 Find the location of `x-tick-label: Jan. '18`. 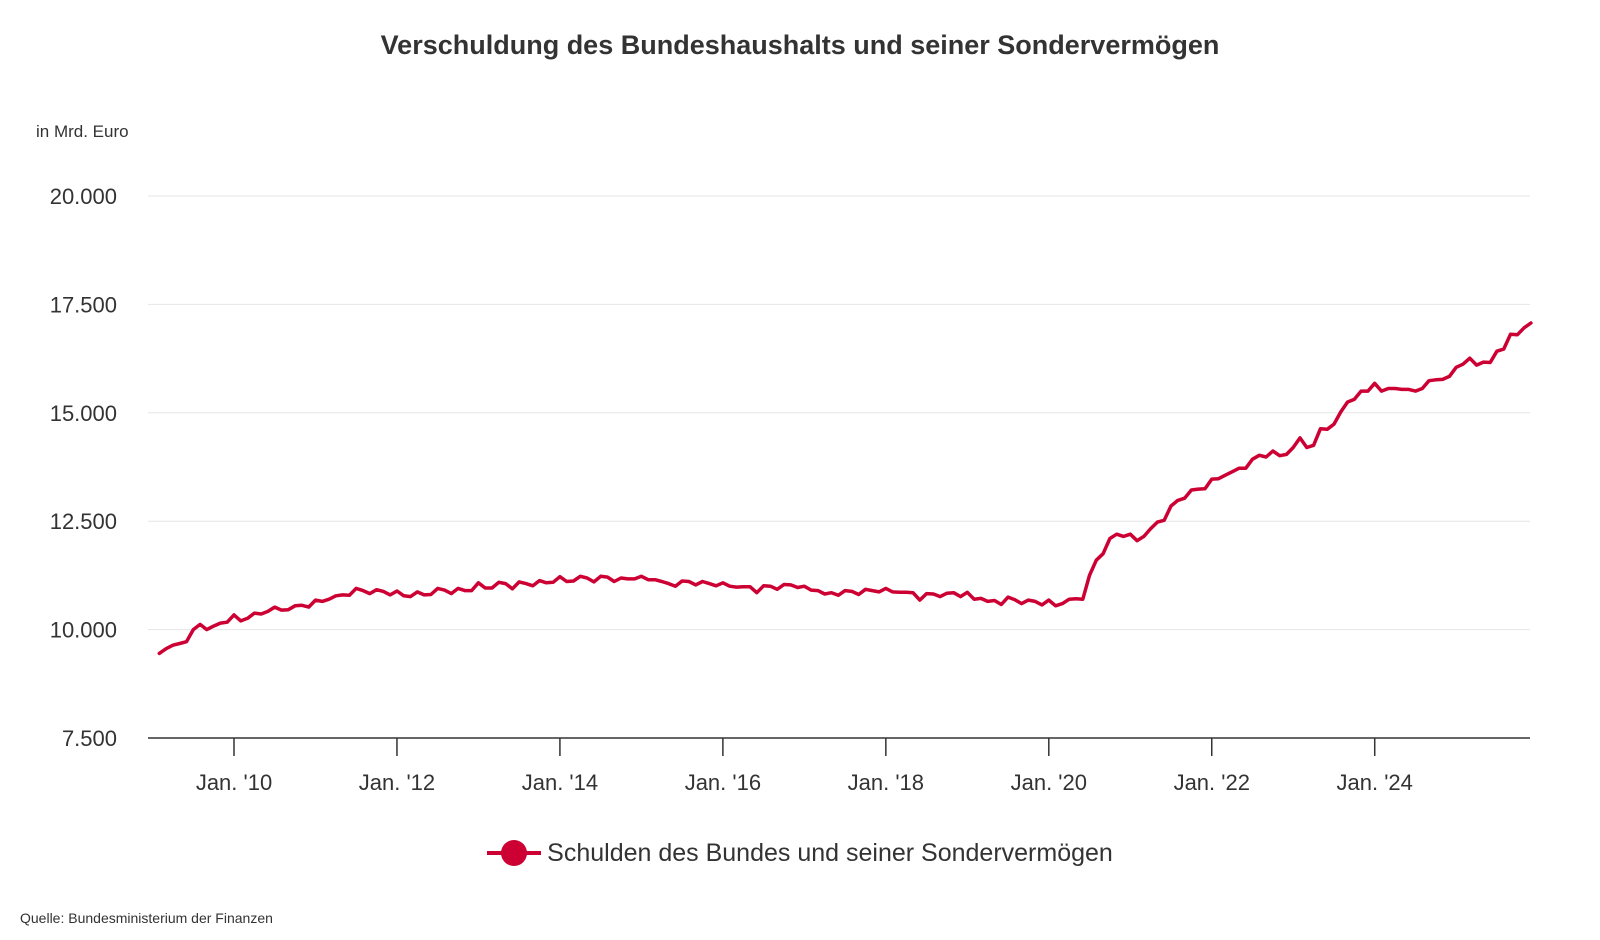

x-tick-label: Jan. '18 is located at coordinates (886, 782).